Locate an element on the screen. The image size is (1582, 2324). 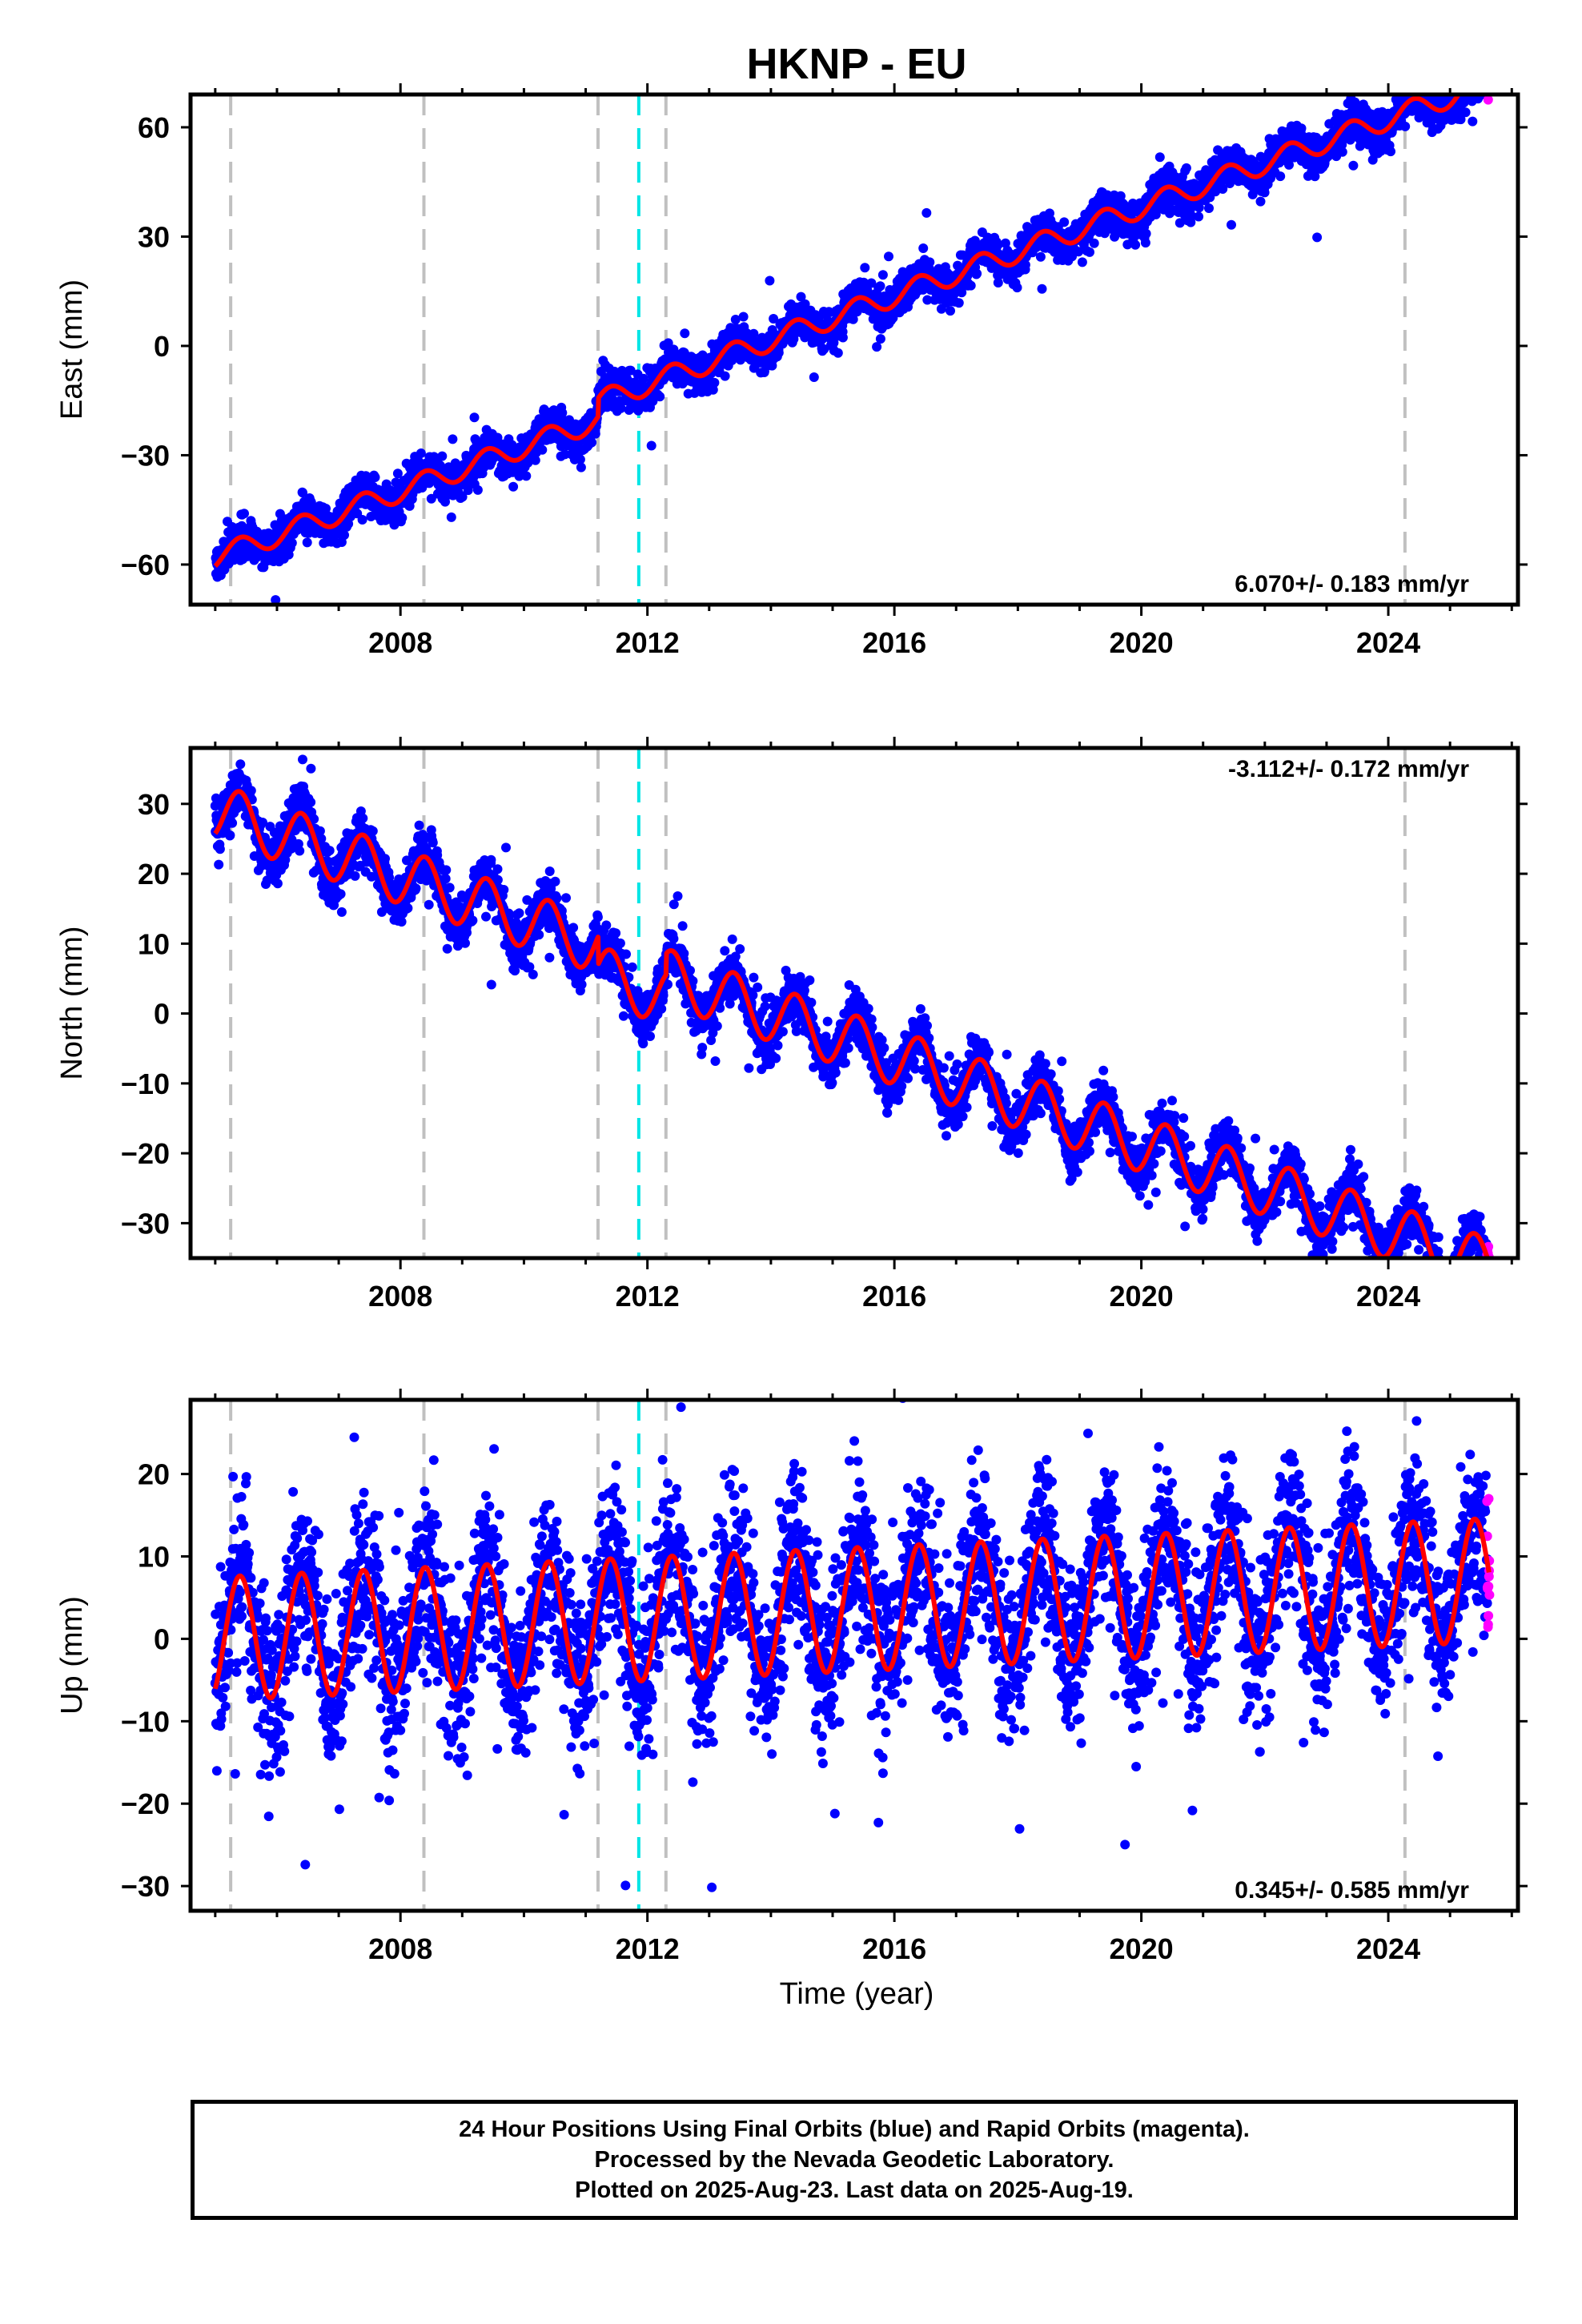
east-ytick-label: 0 is located at coordinates (162, 346).